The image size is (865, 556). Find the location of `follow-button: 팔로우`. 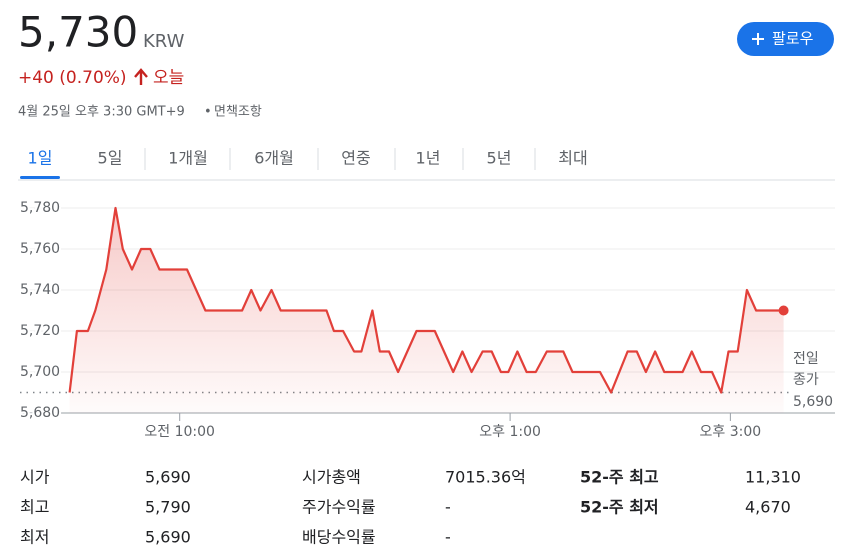

follow-button: 팔로우 is located at coordinates (785, 39).